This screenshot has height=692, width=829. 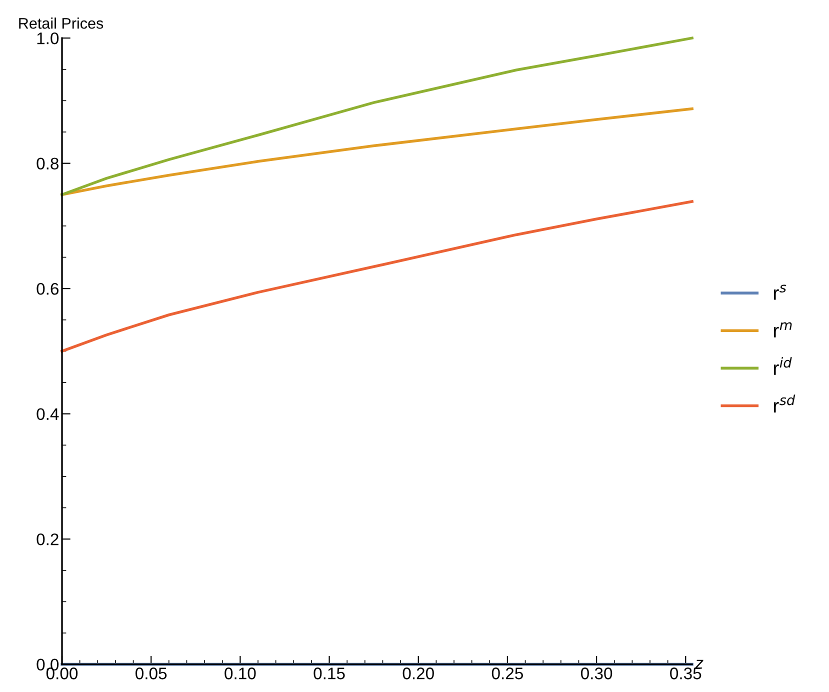 I want to click on legend-label: r$^{m}$, so click(x=783, y=330).